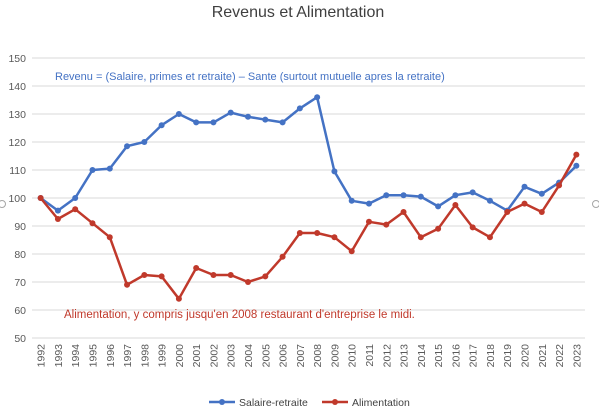 This screenshot has height=416, width=599. I want to click on x-tick-label: 2008, so click(318, 356).